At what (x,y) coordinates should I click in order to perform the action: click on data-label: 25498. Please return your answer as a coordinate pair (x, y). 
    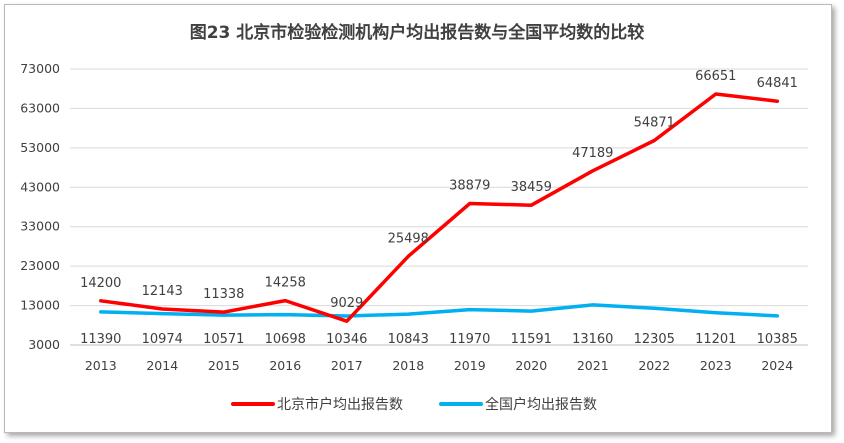
    Looking at the image, I should click on (408, 238).